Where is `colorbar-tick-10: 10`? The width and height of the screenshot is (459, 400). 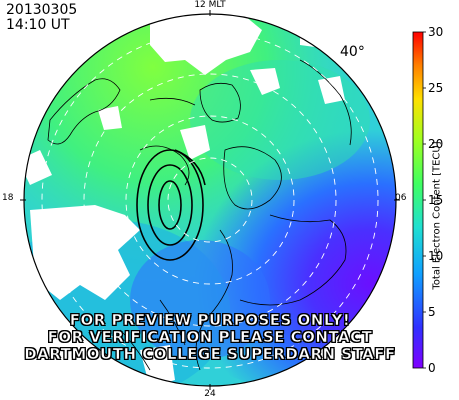
colorbar-tick-10: 10 is located at coordinates (436, 256).